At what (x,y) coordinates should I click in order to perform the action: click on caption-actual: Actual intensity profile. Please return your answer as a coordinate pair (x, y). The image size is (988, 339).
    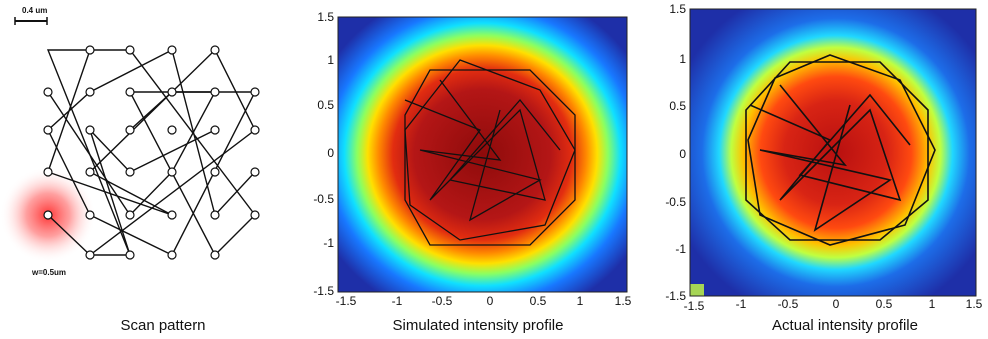
    Looking at the image, I should click on (845, 325).